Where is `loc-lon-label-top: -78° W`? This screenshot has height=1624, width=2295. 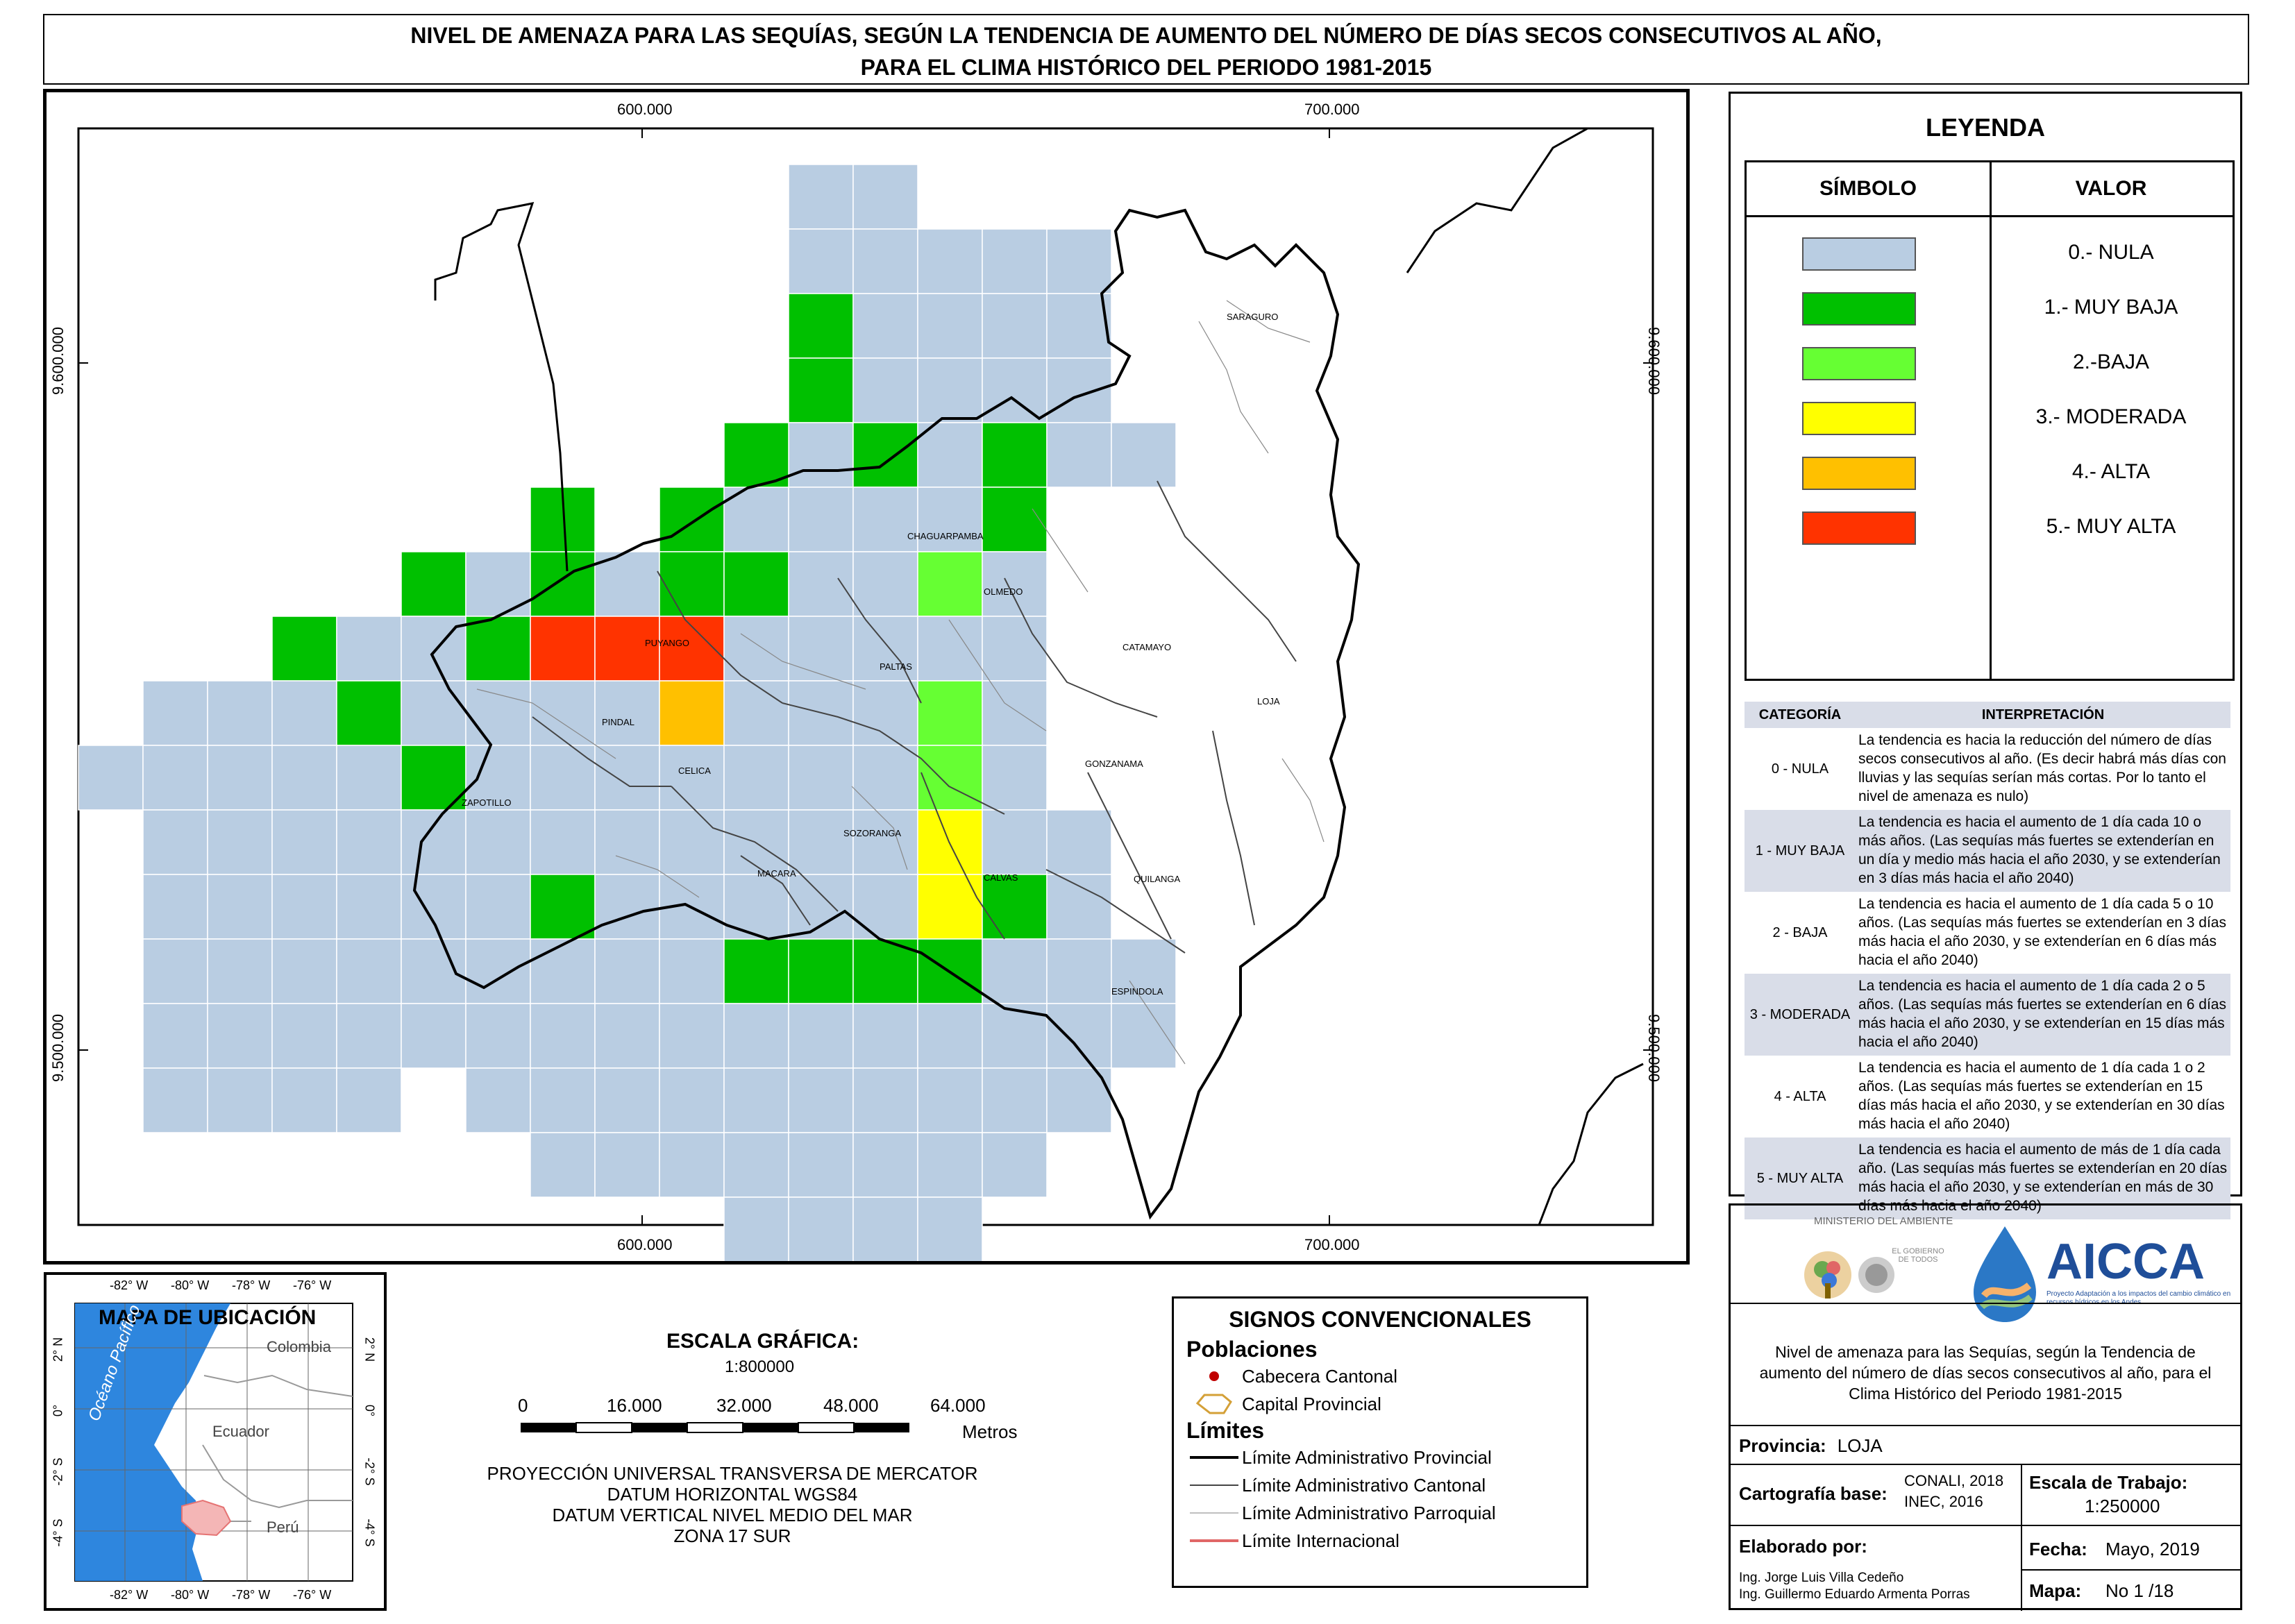
loc-lon-label-top: -78° W is located at coordinates (251, 1285).